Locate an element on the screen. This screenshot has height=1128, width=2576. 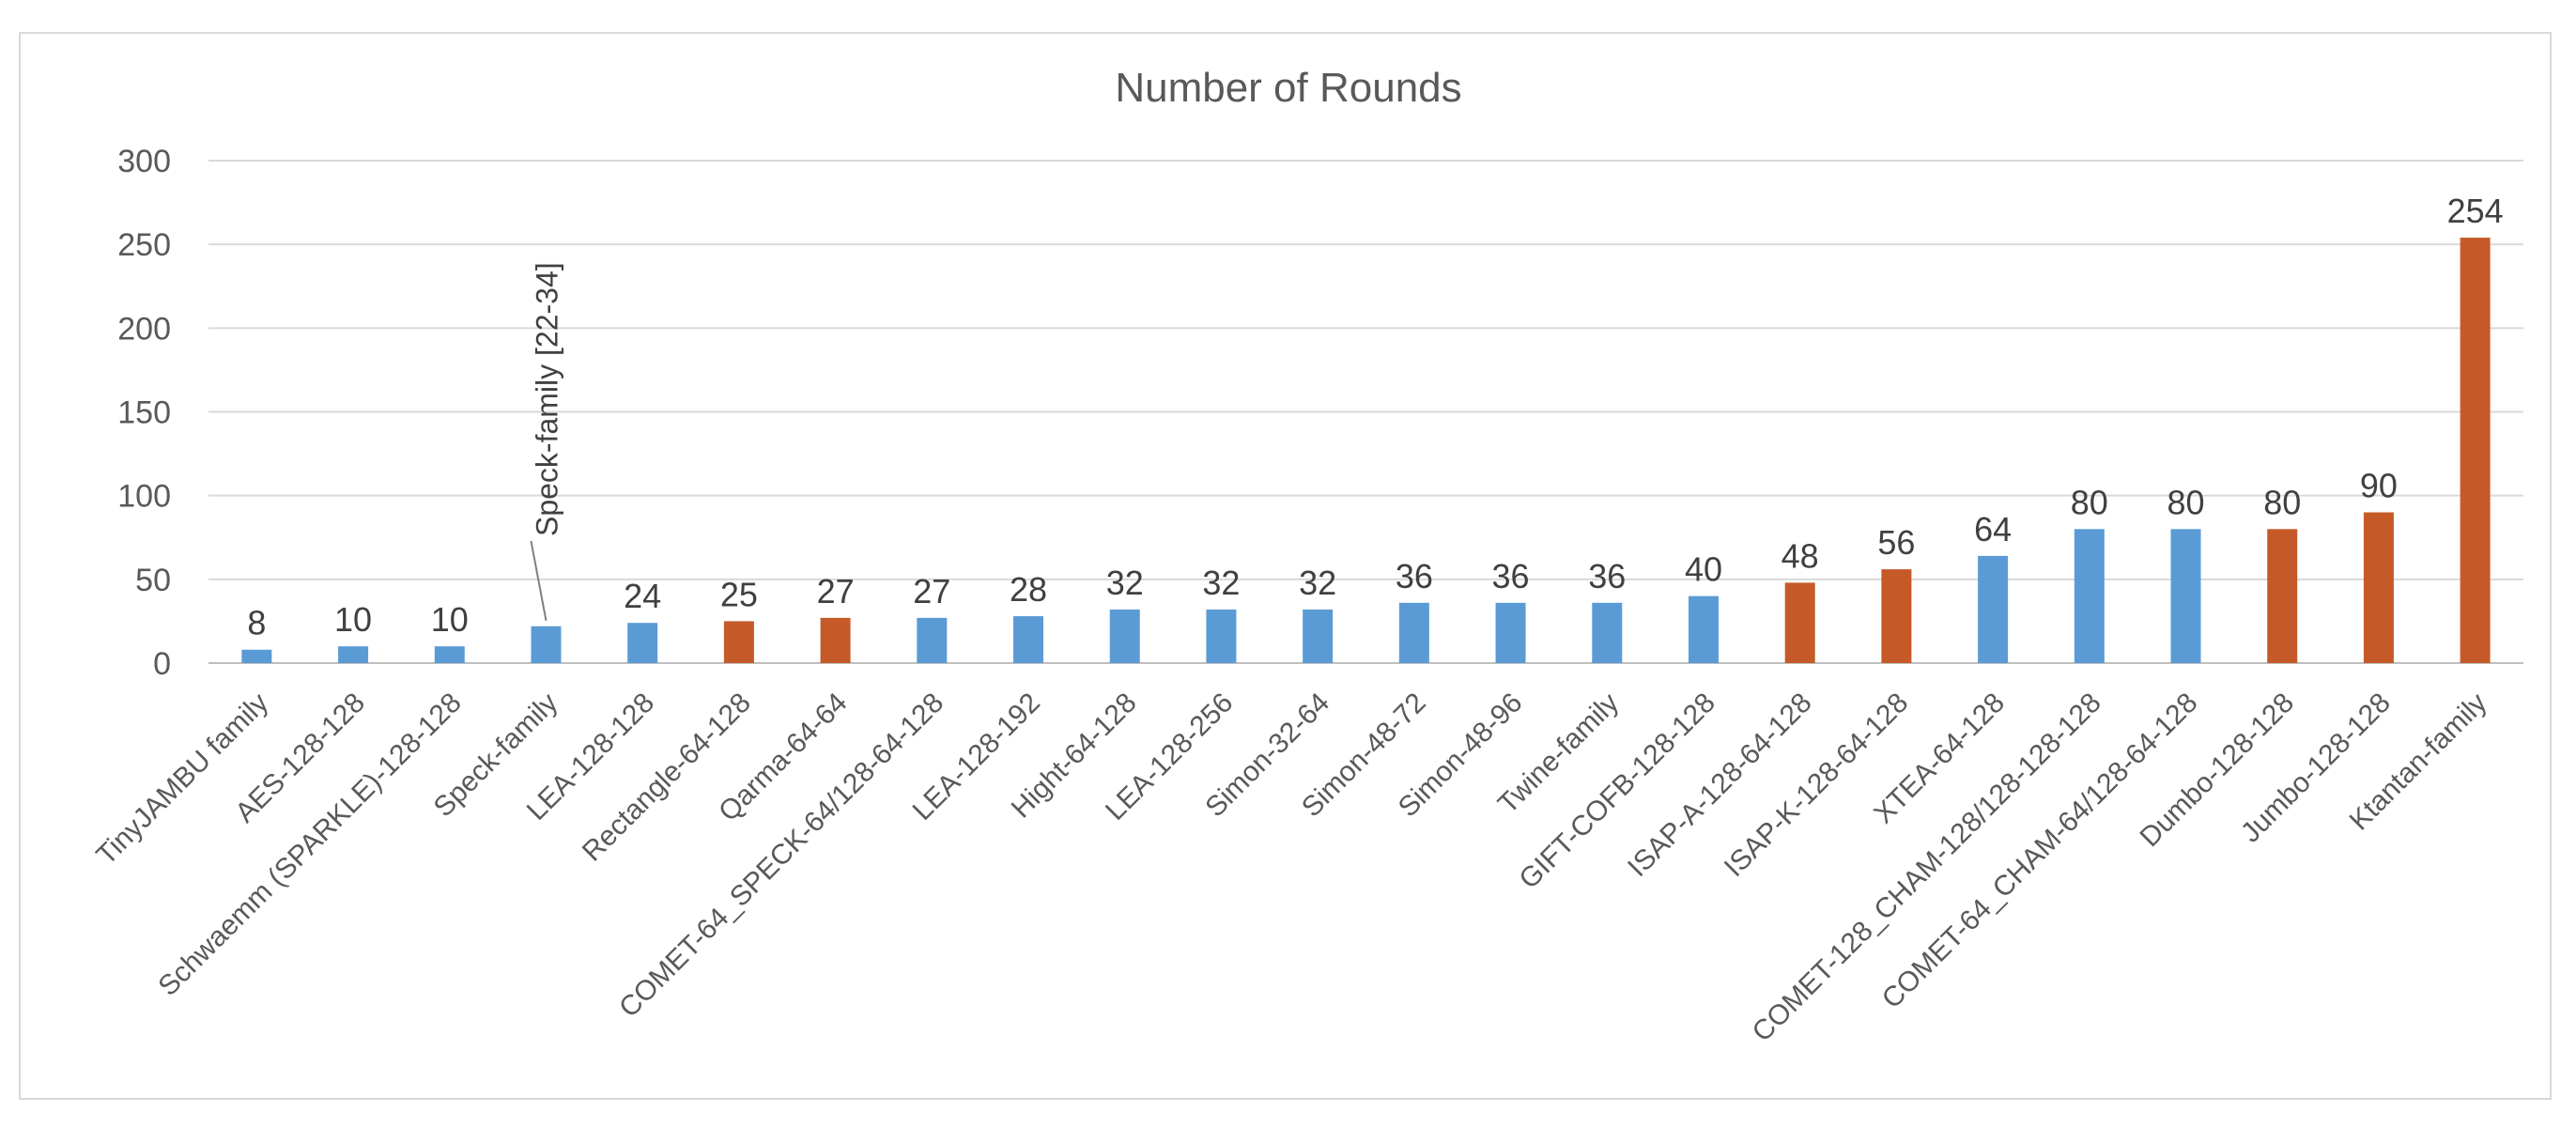
x-tick-label: COMET-128_CHAM-128/128-128-128 is located at coordinates (1927, 868).